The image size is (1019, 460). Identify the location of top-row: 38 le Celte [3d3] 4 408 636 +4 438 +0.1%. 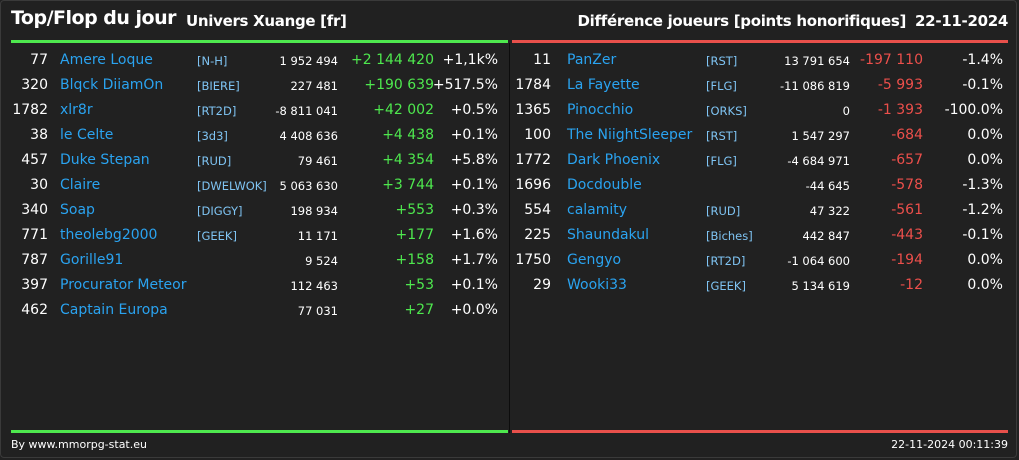
(254, 136).